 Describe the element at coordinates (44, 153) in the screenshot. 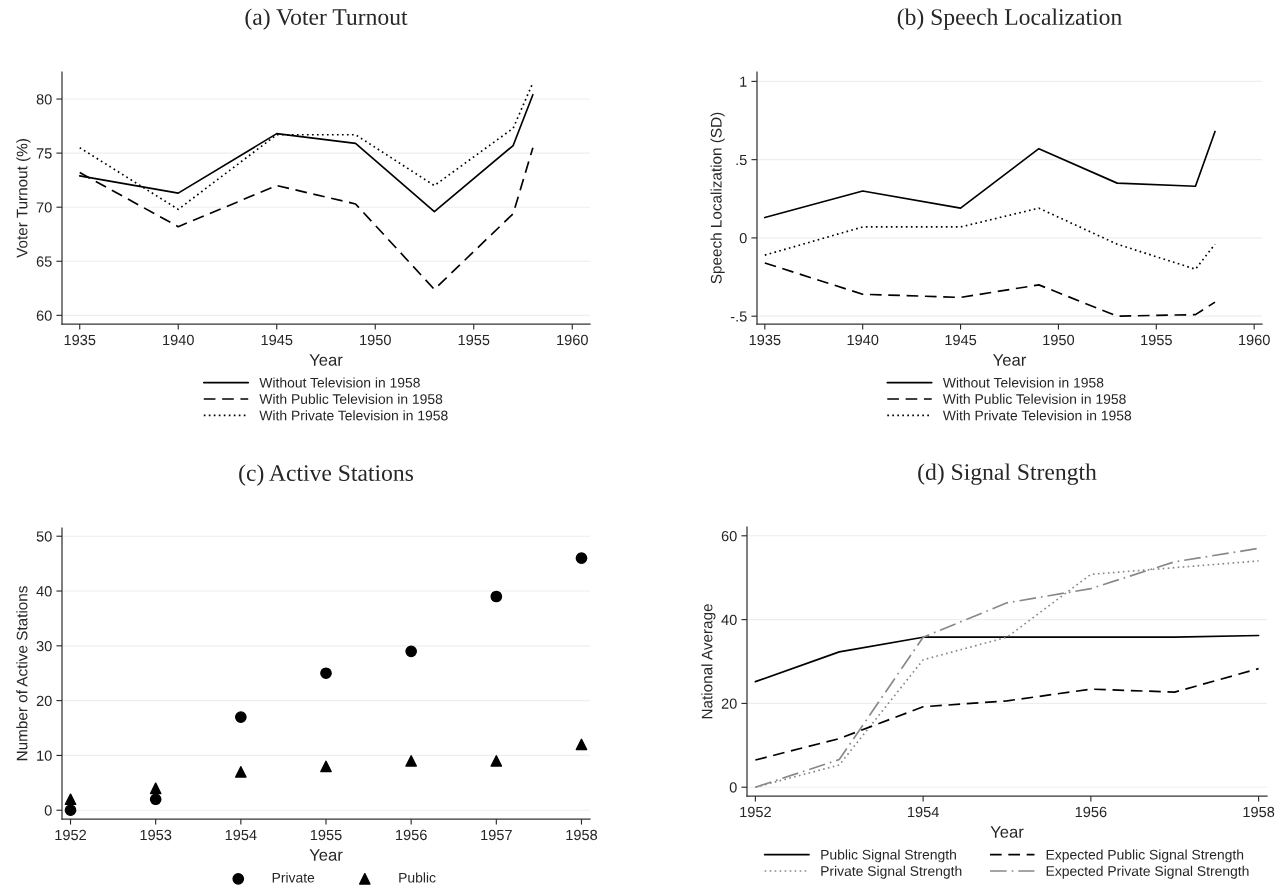

I see `y-tick-label: 75` at that location.